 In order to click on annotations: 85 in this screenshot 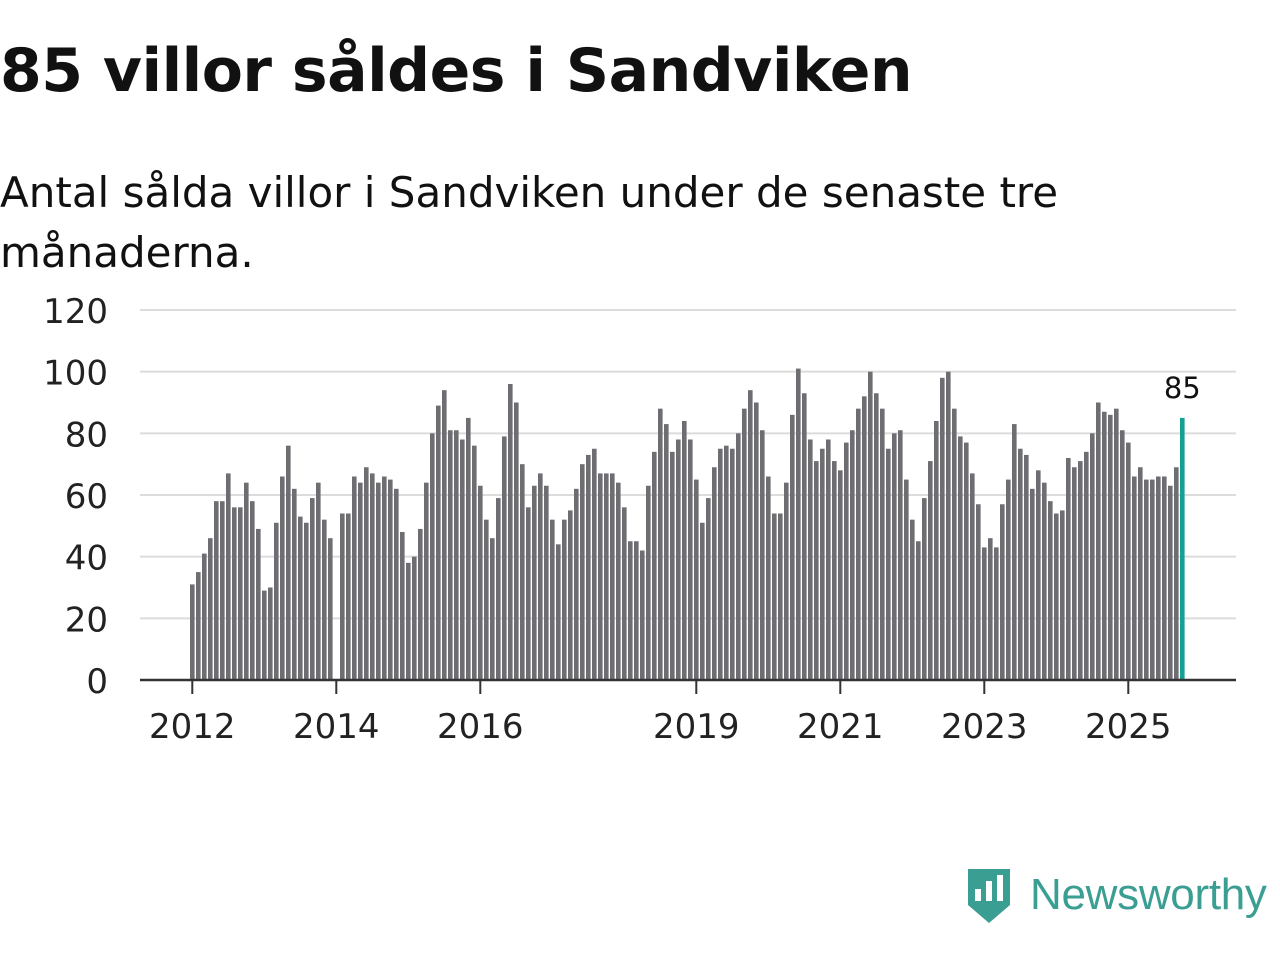, I will do `click(1182, 388)`.